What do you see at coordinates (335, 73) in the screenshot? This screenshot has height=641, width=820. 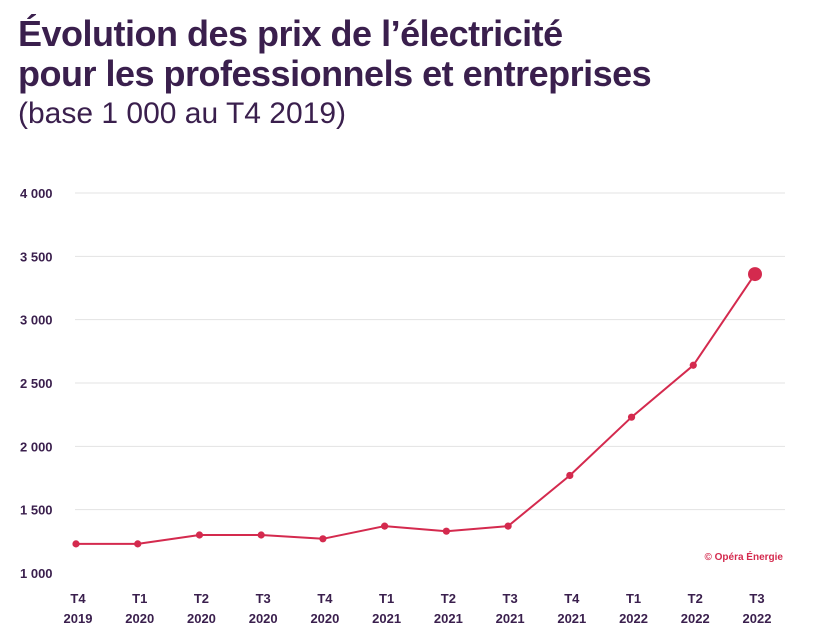 I see `chart-title-line-2: pour les professionnels et entreprises` at bounding box center [335, 73].